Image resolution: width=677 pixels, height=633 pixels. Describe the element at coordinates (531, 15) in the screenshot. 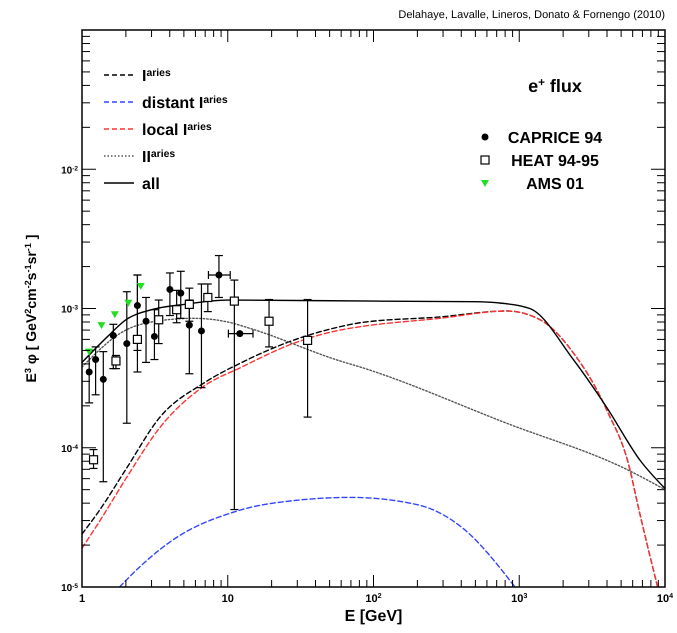

I see `text: Delahaye, Lavalle, Lineros, Donato & Fornengo (2010)` at that location.